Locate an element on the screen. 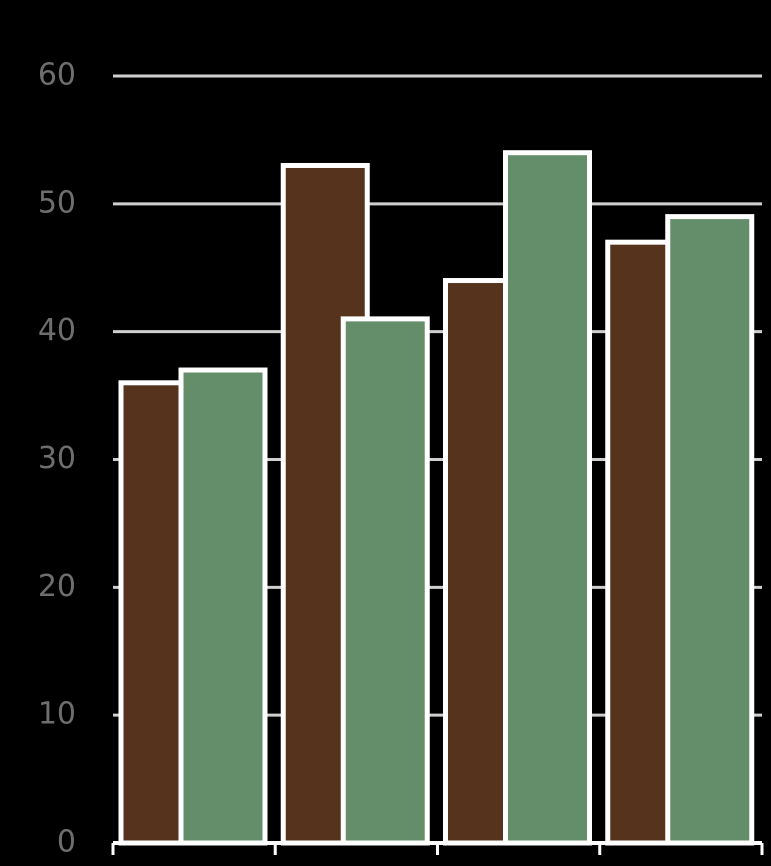  y-tick-label: 40 is located at coordinates (57, 330).